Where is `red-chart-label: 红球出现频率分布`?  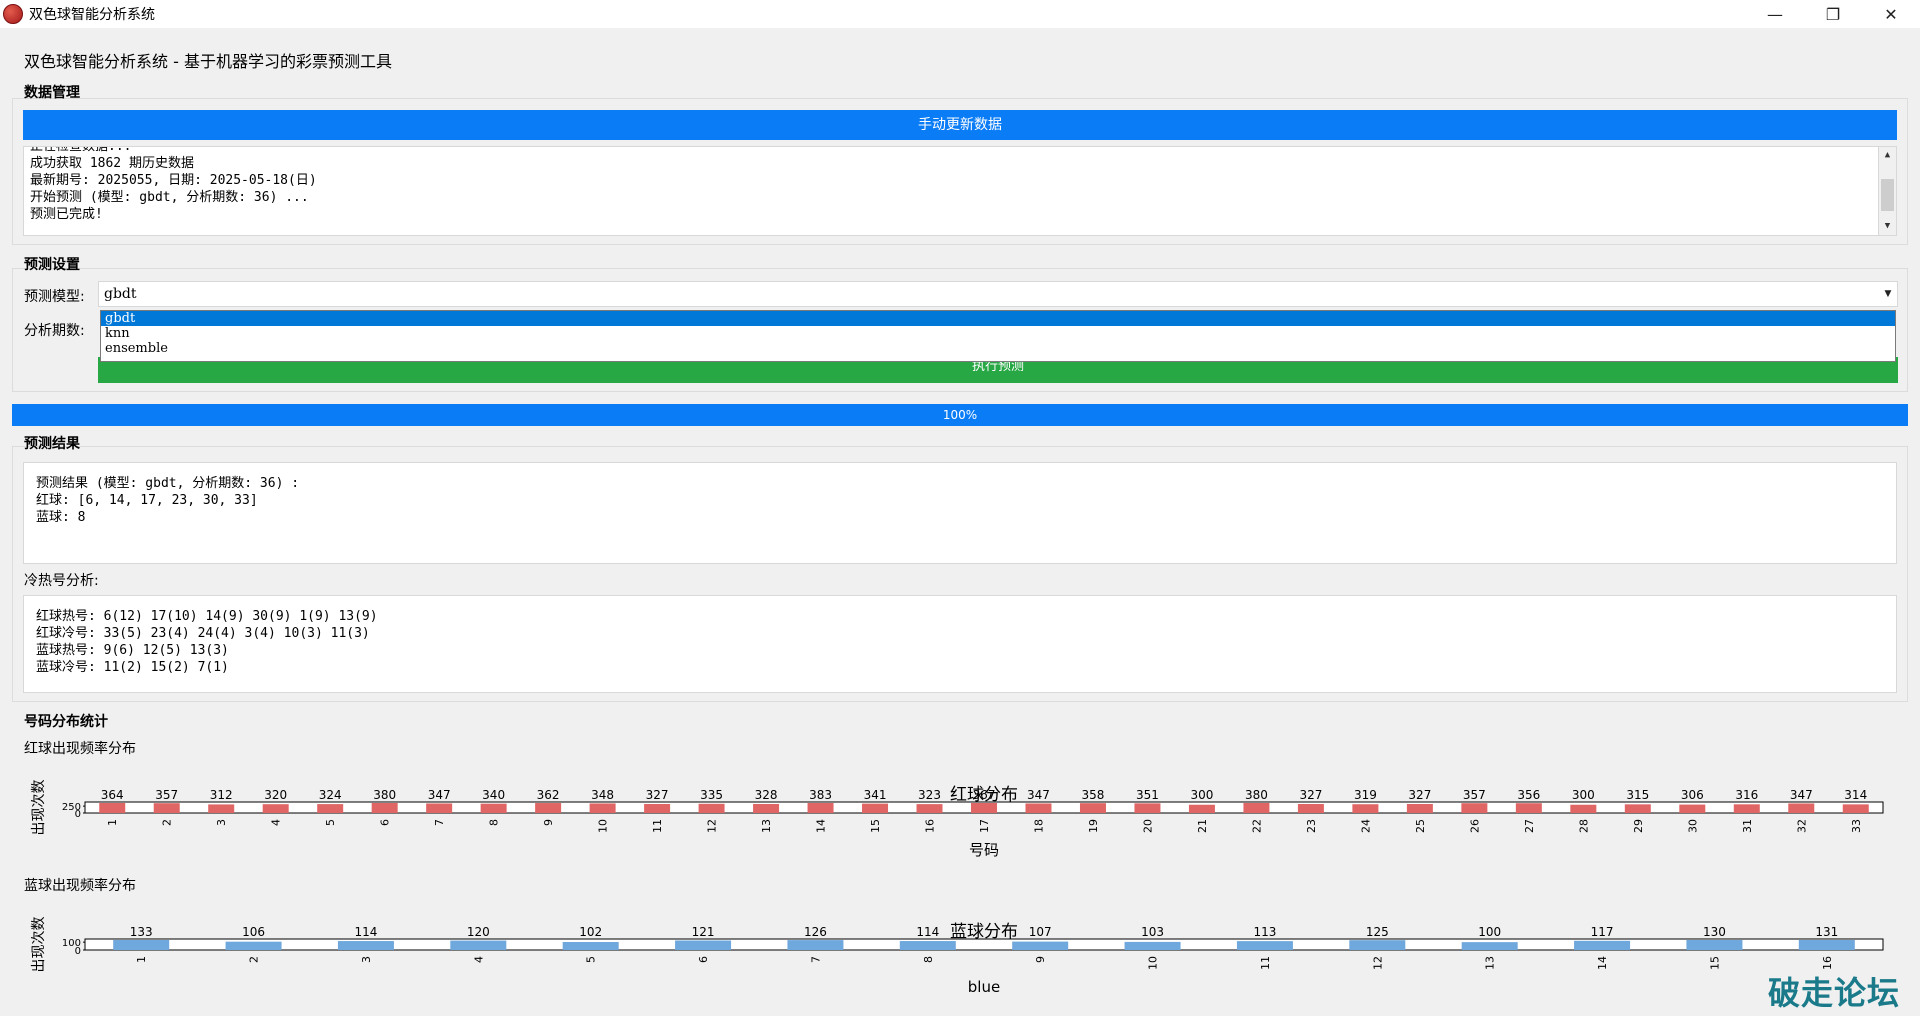 red-chart-label: 红球出现频率分布 is located at coordinates (80, 749).